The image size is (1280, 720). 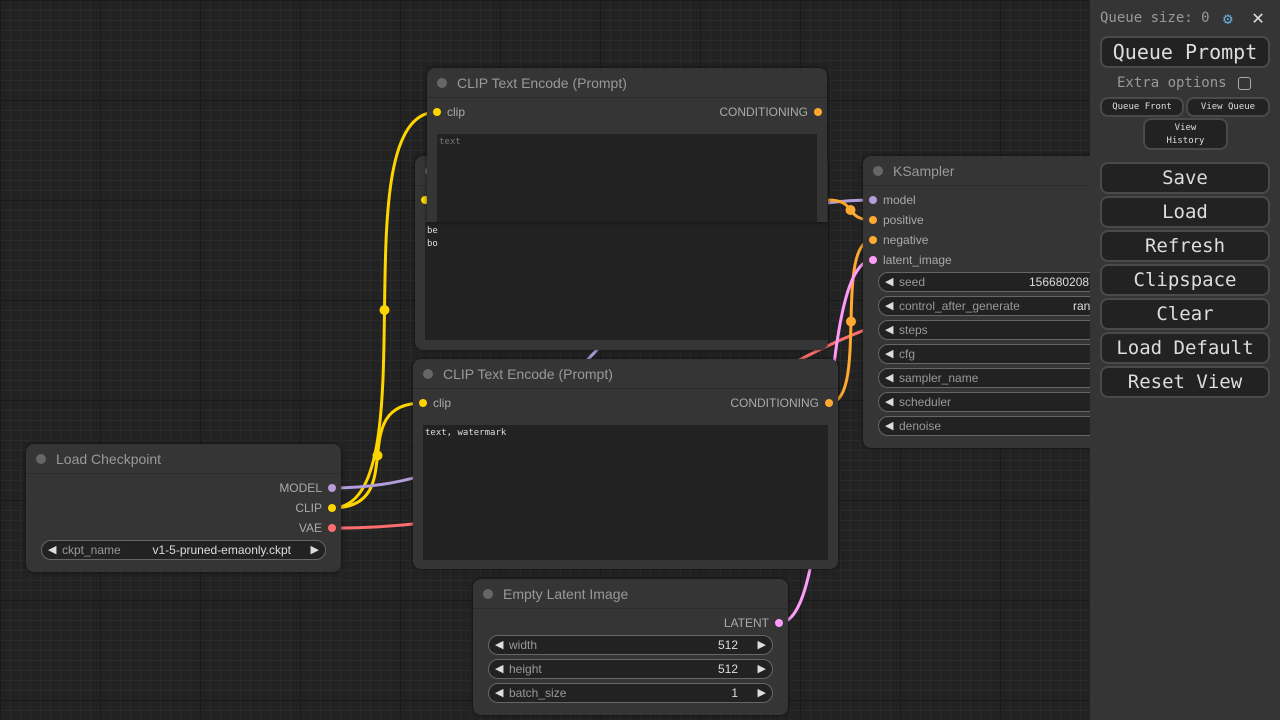 I want to click on ckpt-name-combo: ◀ ckpt_name v1-5-pruned-emaonly.ckpt ▶, so click(x=183, y=550).